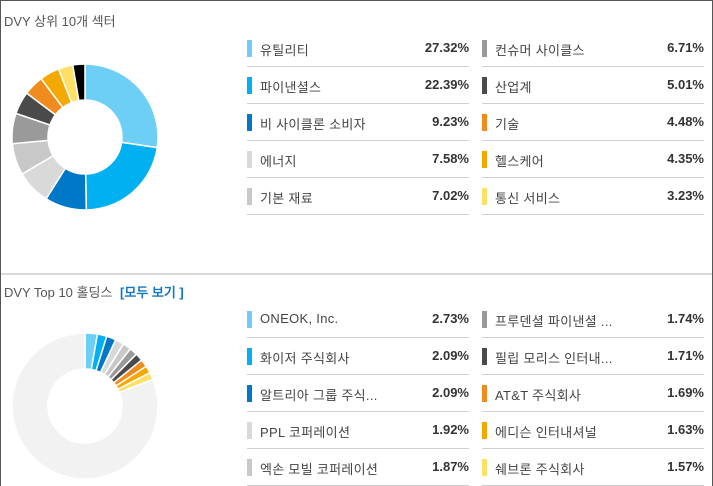  I want to click on holdings-legend-row: AT&T 주식회사 1.69%, so click(593, 393).